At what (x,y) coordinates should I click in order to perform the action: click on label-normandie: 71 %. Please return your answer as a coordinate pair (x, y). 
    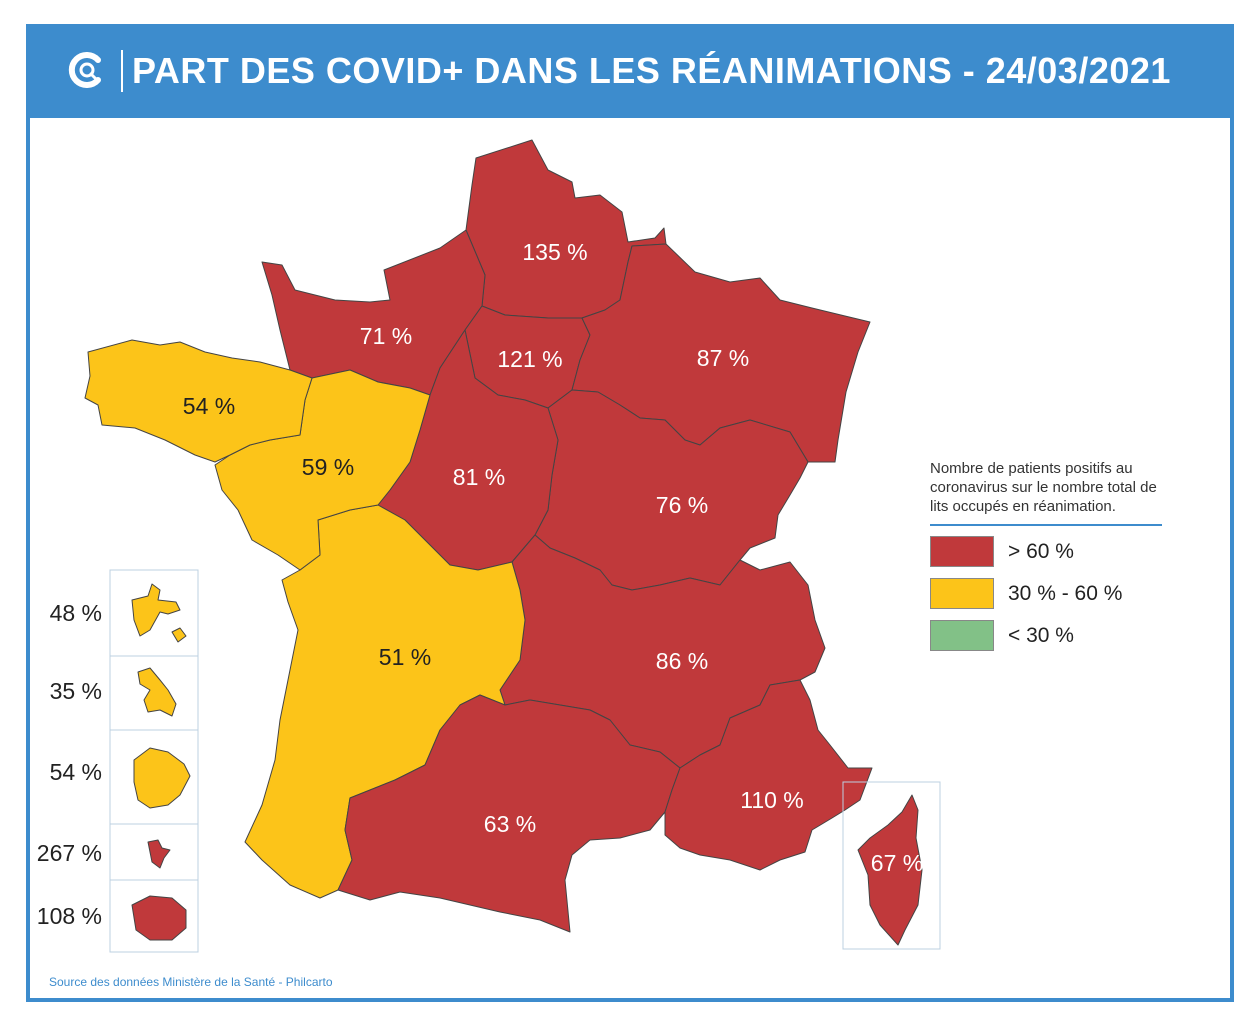
    Looking at the image, I should click on (386, 336).